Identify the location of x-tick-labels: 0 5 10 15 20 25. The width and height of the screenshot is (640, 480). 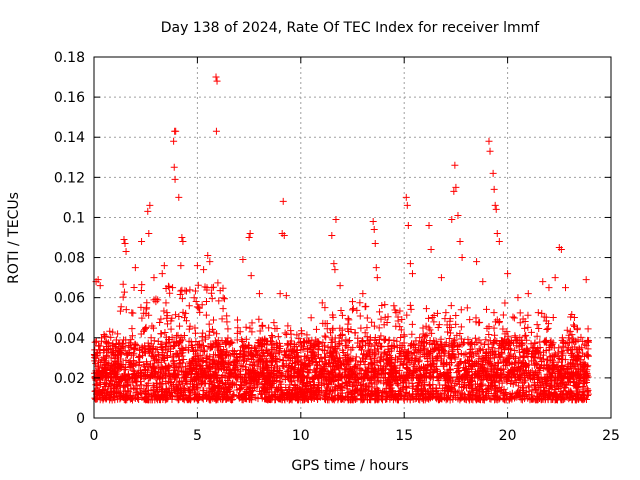
(355, 436).